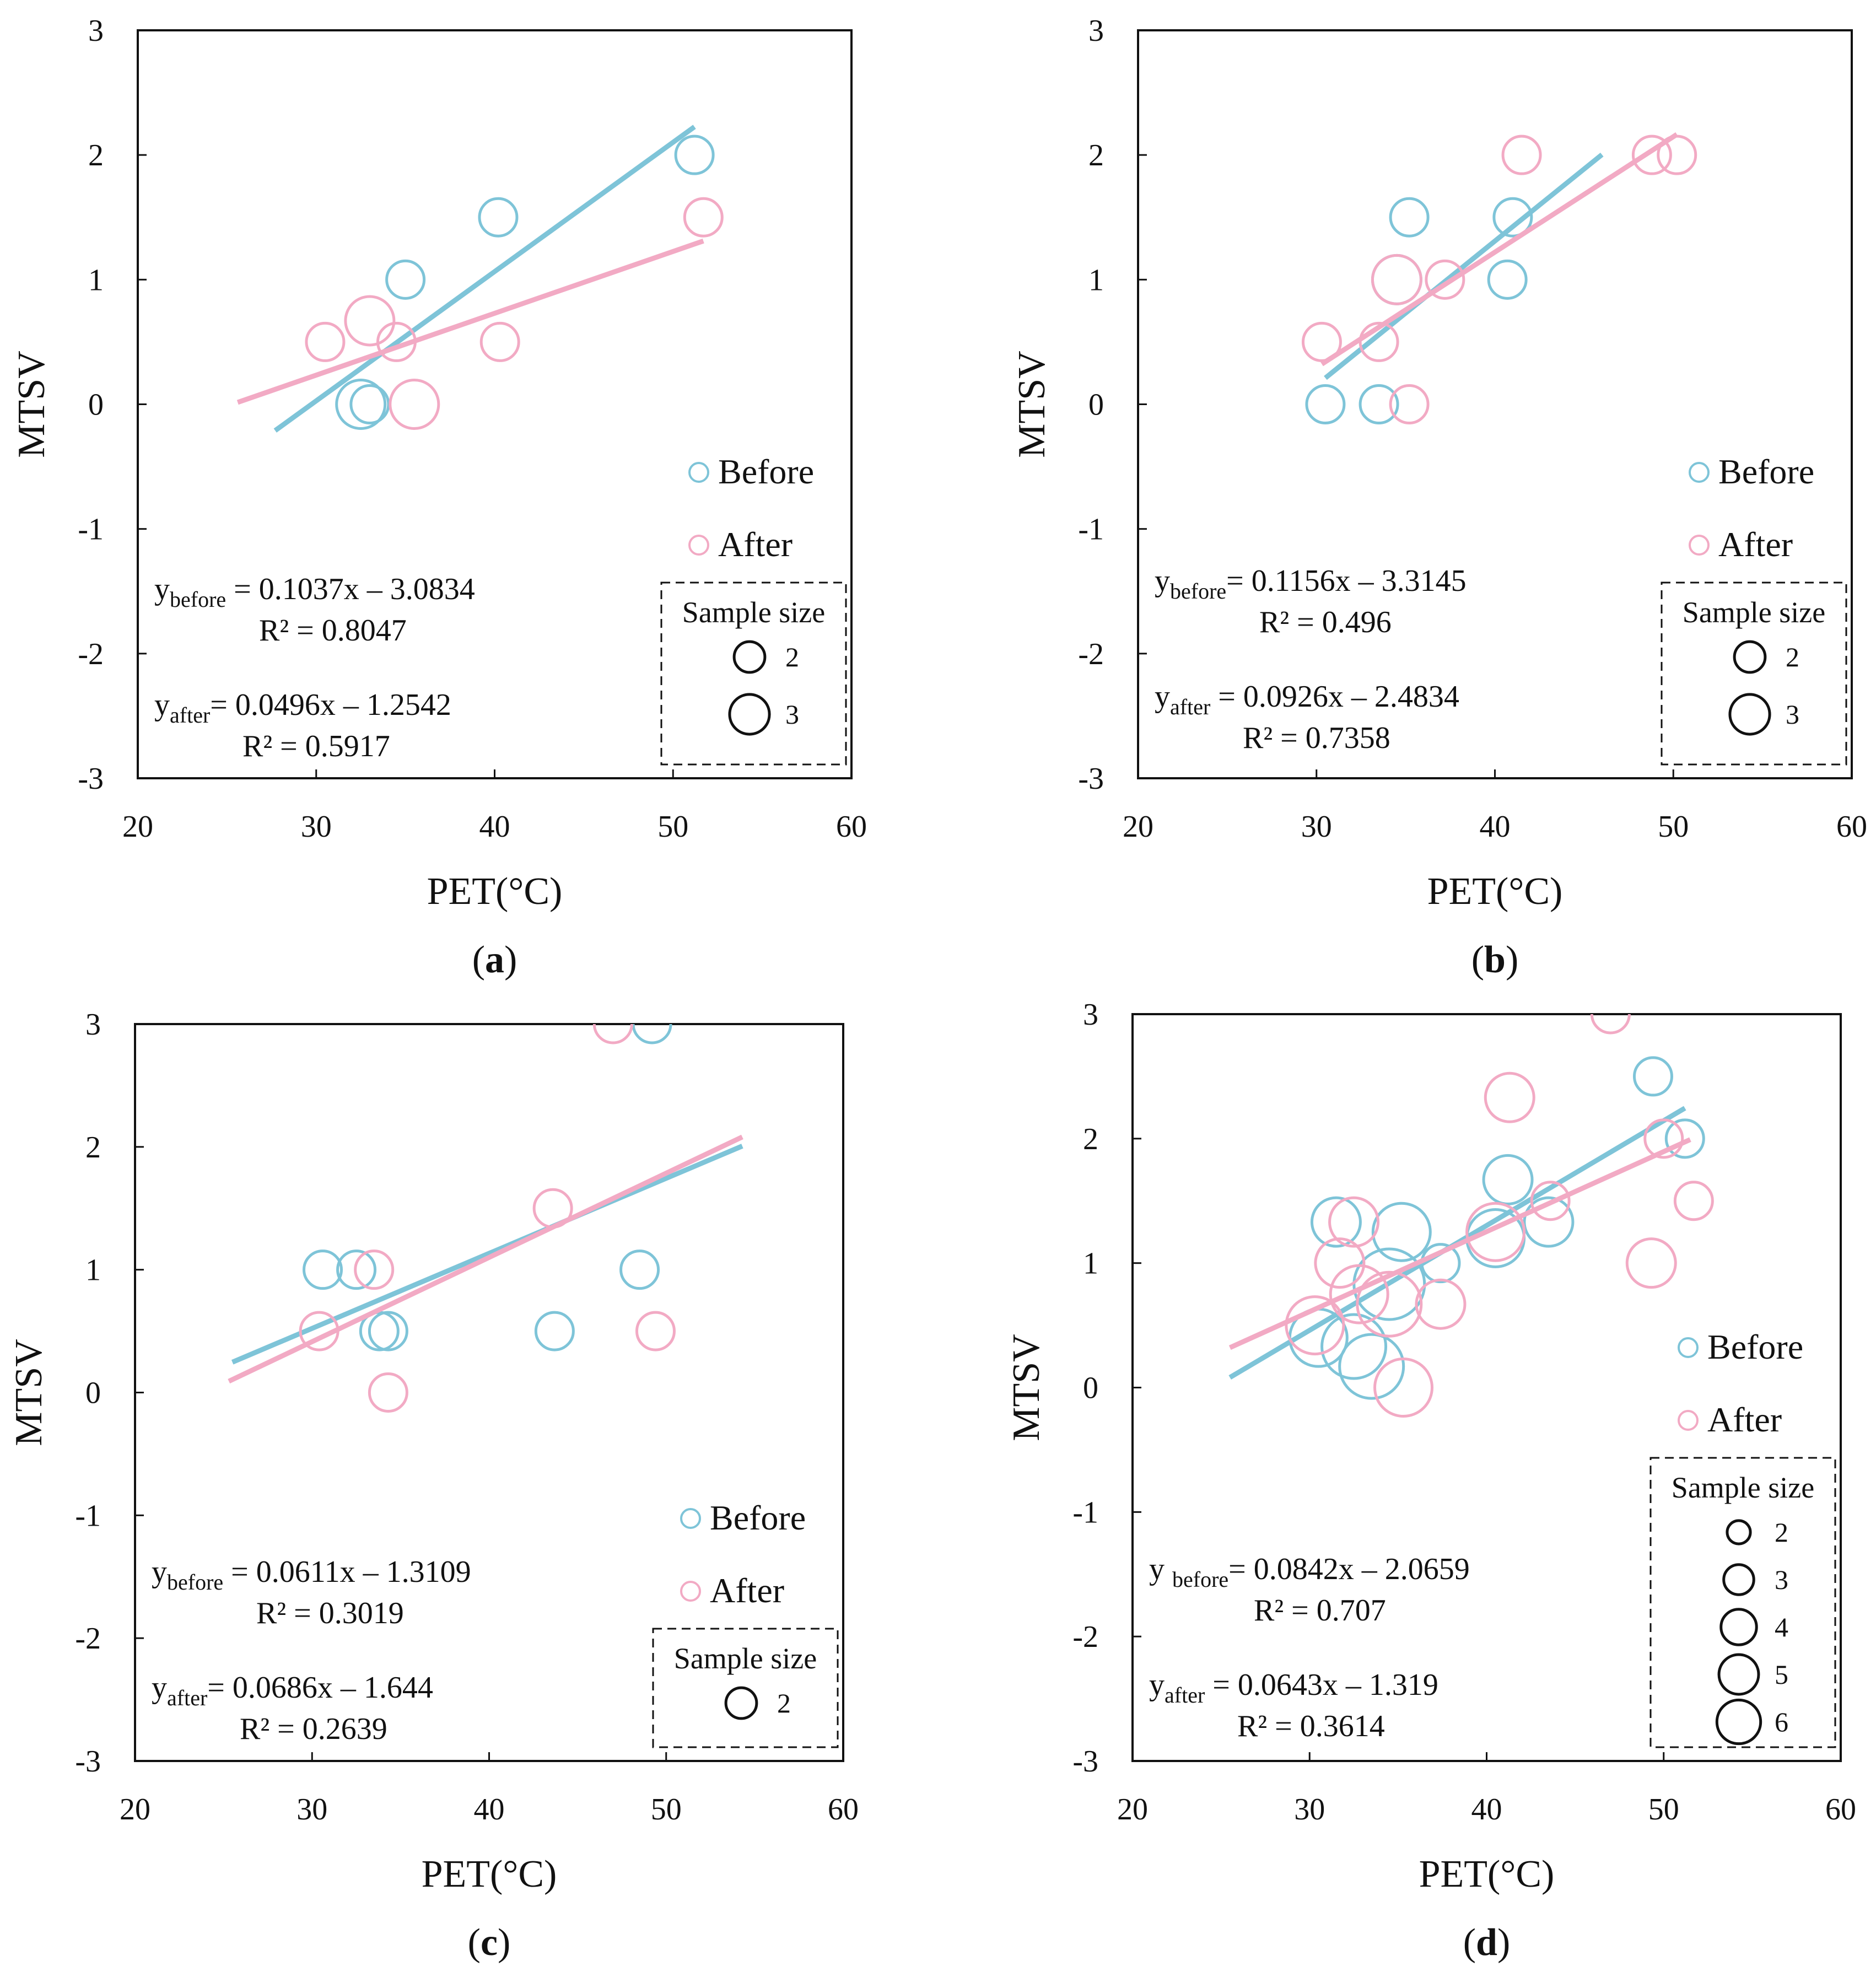  Describe the element at coordinates (1334, 697) in the screenshot. I see `equation-after-rhs: = 0.0926x – 2.4834` at that location.